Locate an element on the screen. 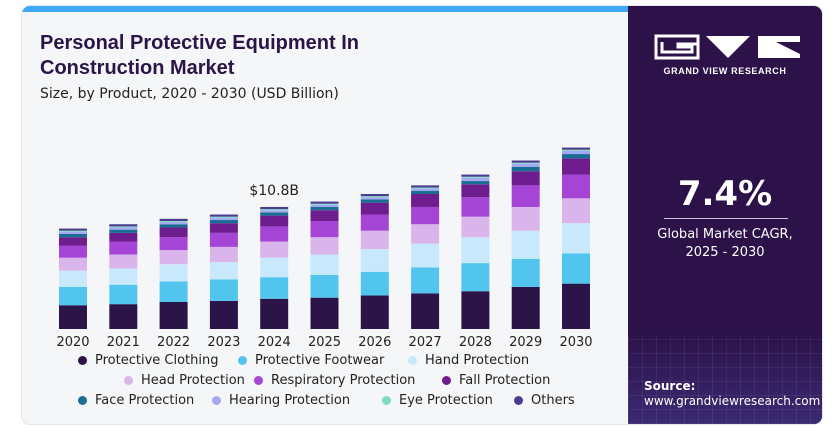  bar-segment-eye-protection-2025 is located at coordinates (324, 204).